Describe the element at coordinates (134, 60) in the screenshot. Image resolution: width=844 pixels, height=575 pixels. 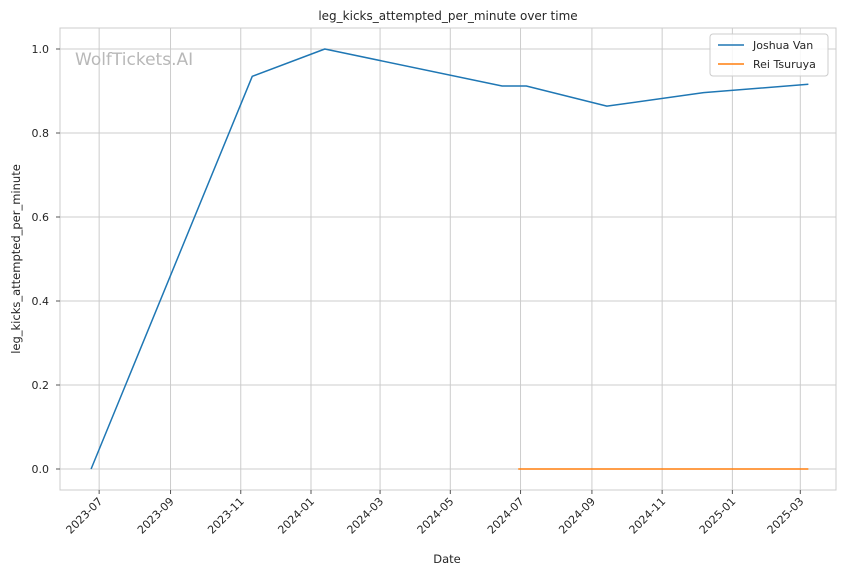
I see `watermark-text: WolfTickets.AI` at that location.